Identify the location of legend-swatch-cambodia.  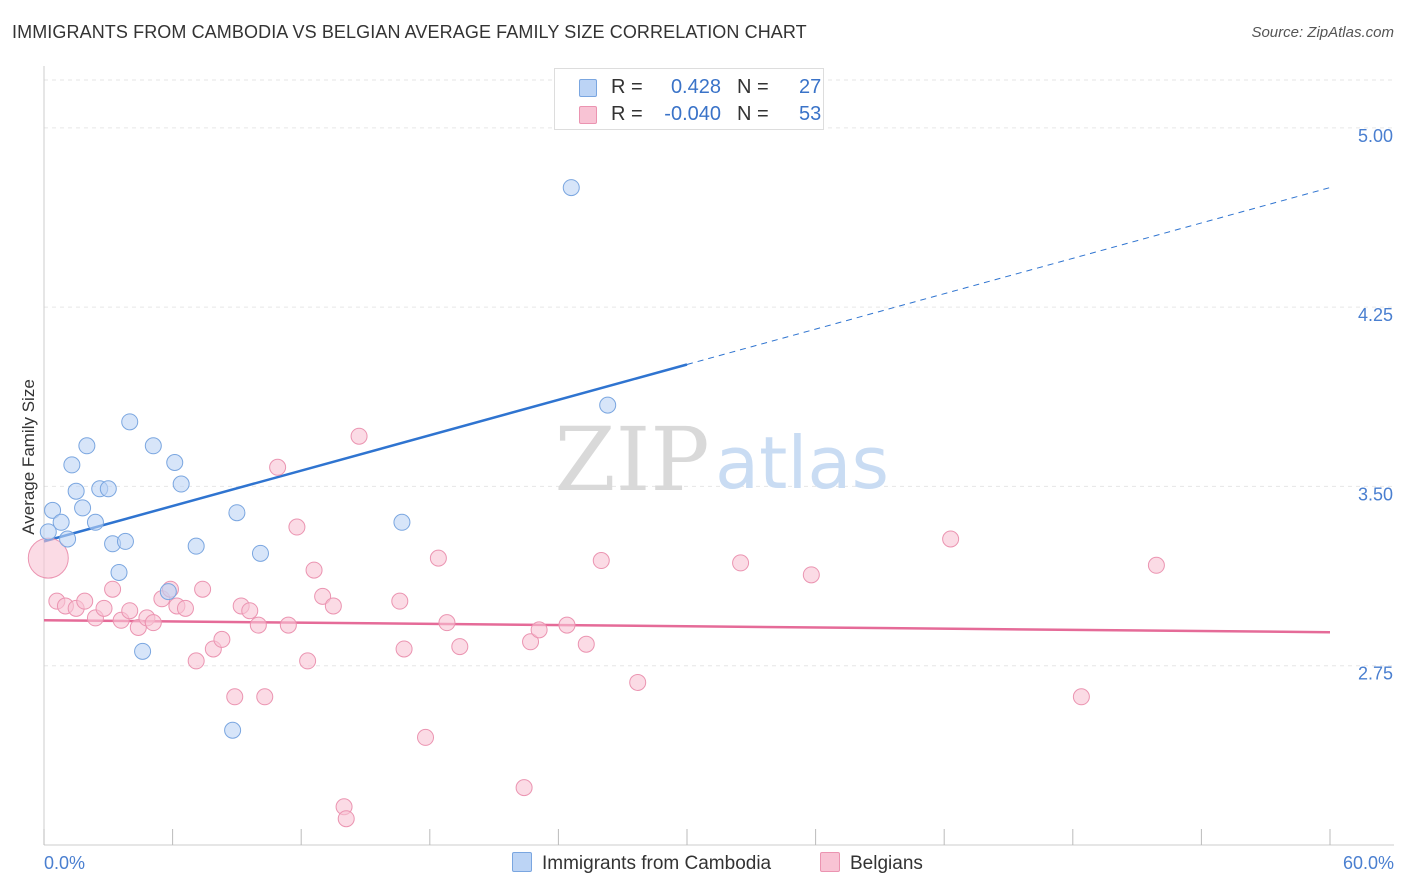
(588, 88).